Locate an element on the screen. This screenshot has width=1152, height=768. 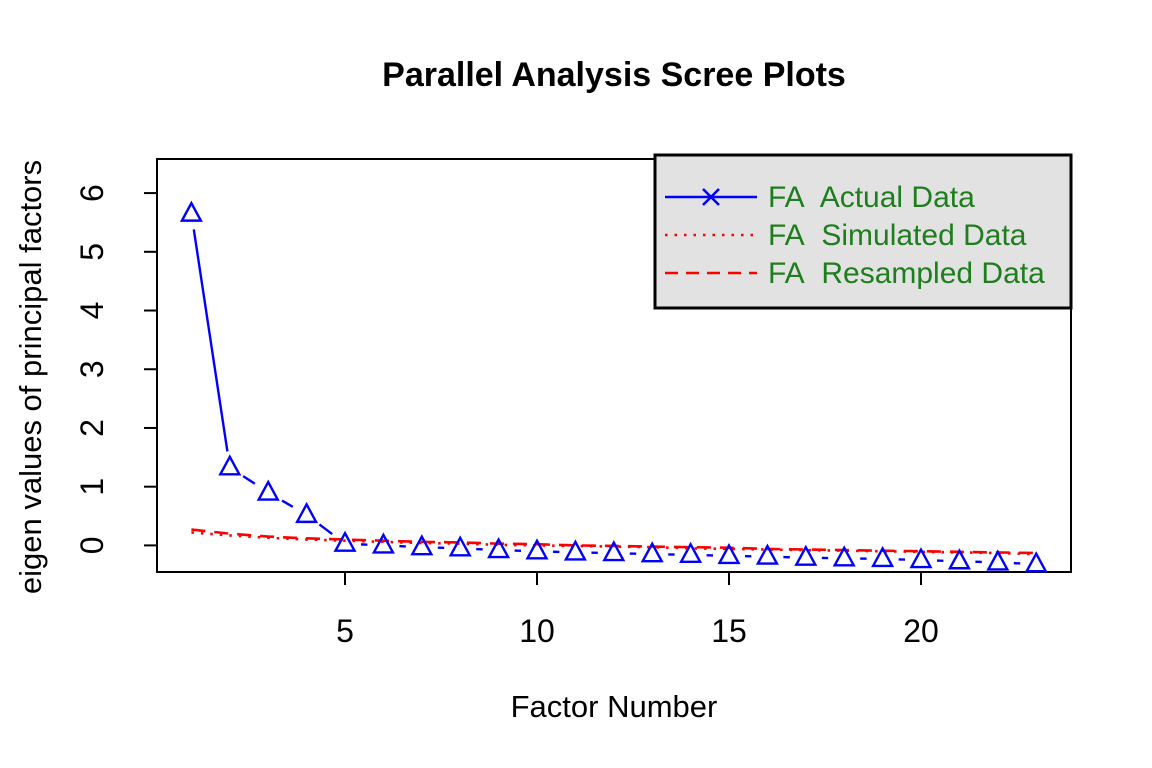
y-tick-label: 6 is located at coordinates (92, 193).